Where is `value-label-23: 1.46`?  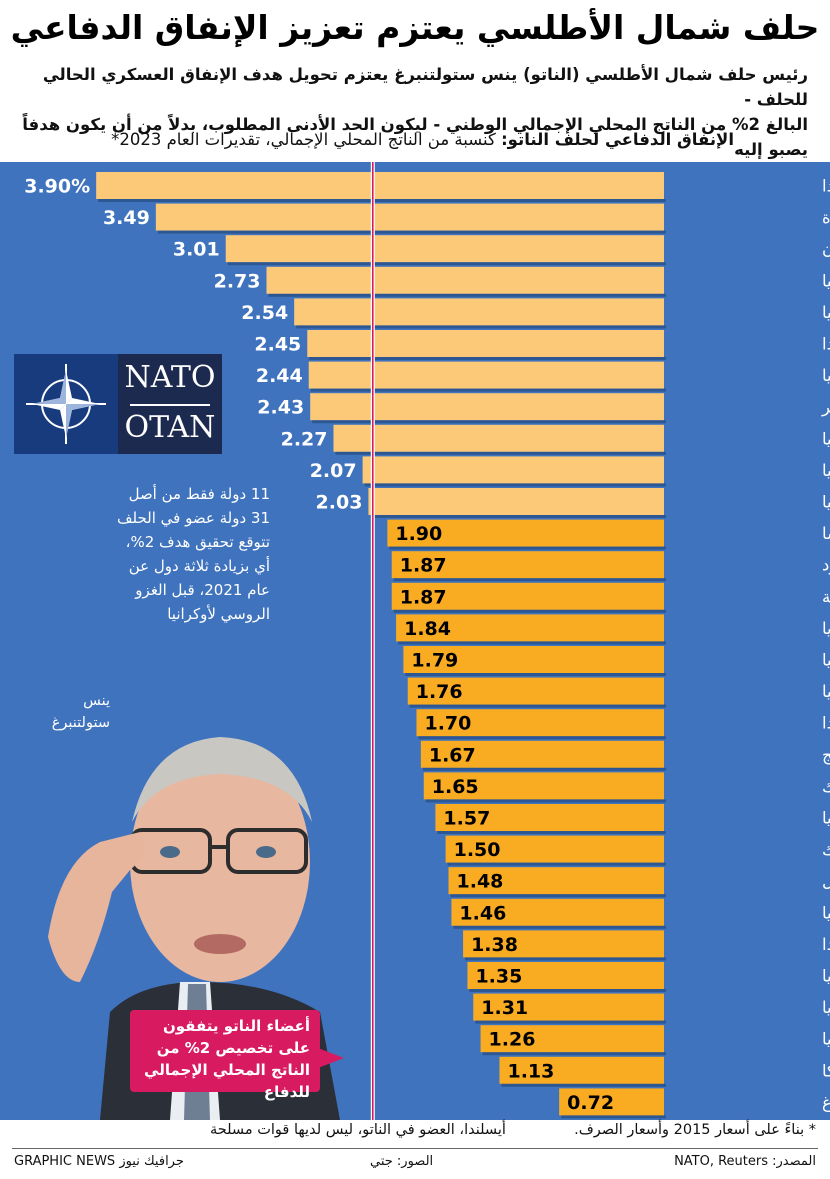
value-label-23: 1.46 is located at coordinates (482, 913).